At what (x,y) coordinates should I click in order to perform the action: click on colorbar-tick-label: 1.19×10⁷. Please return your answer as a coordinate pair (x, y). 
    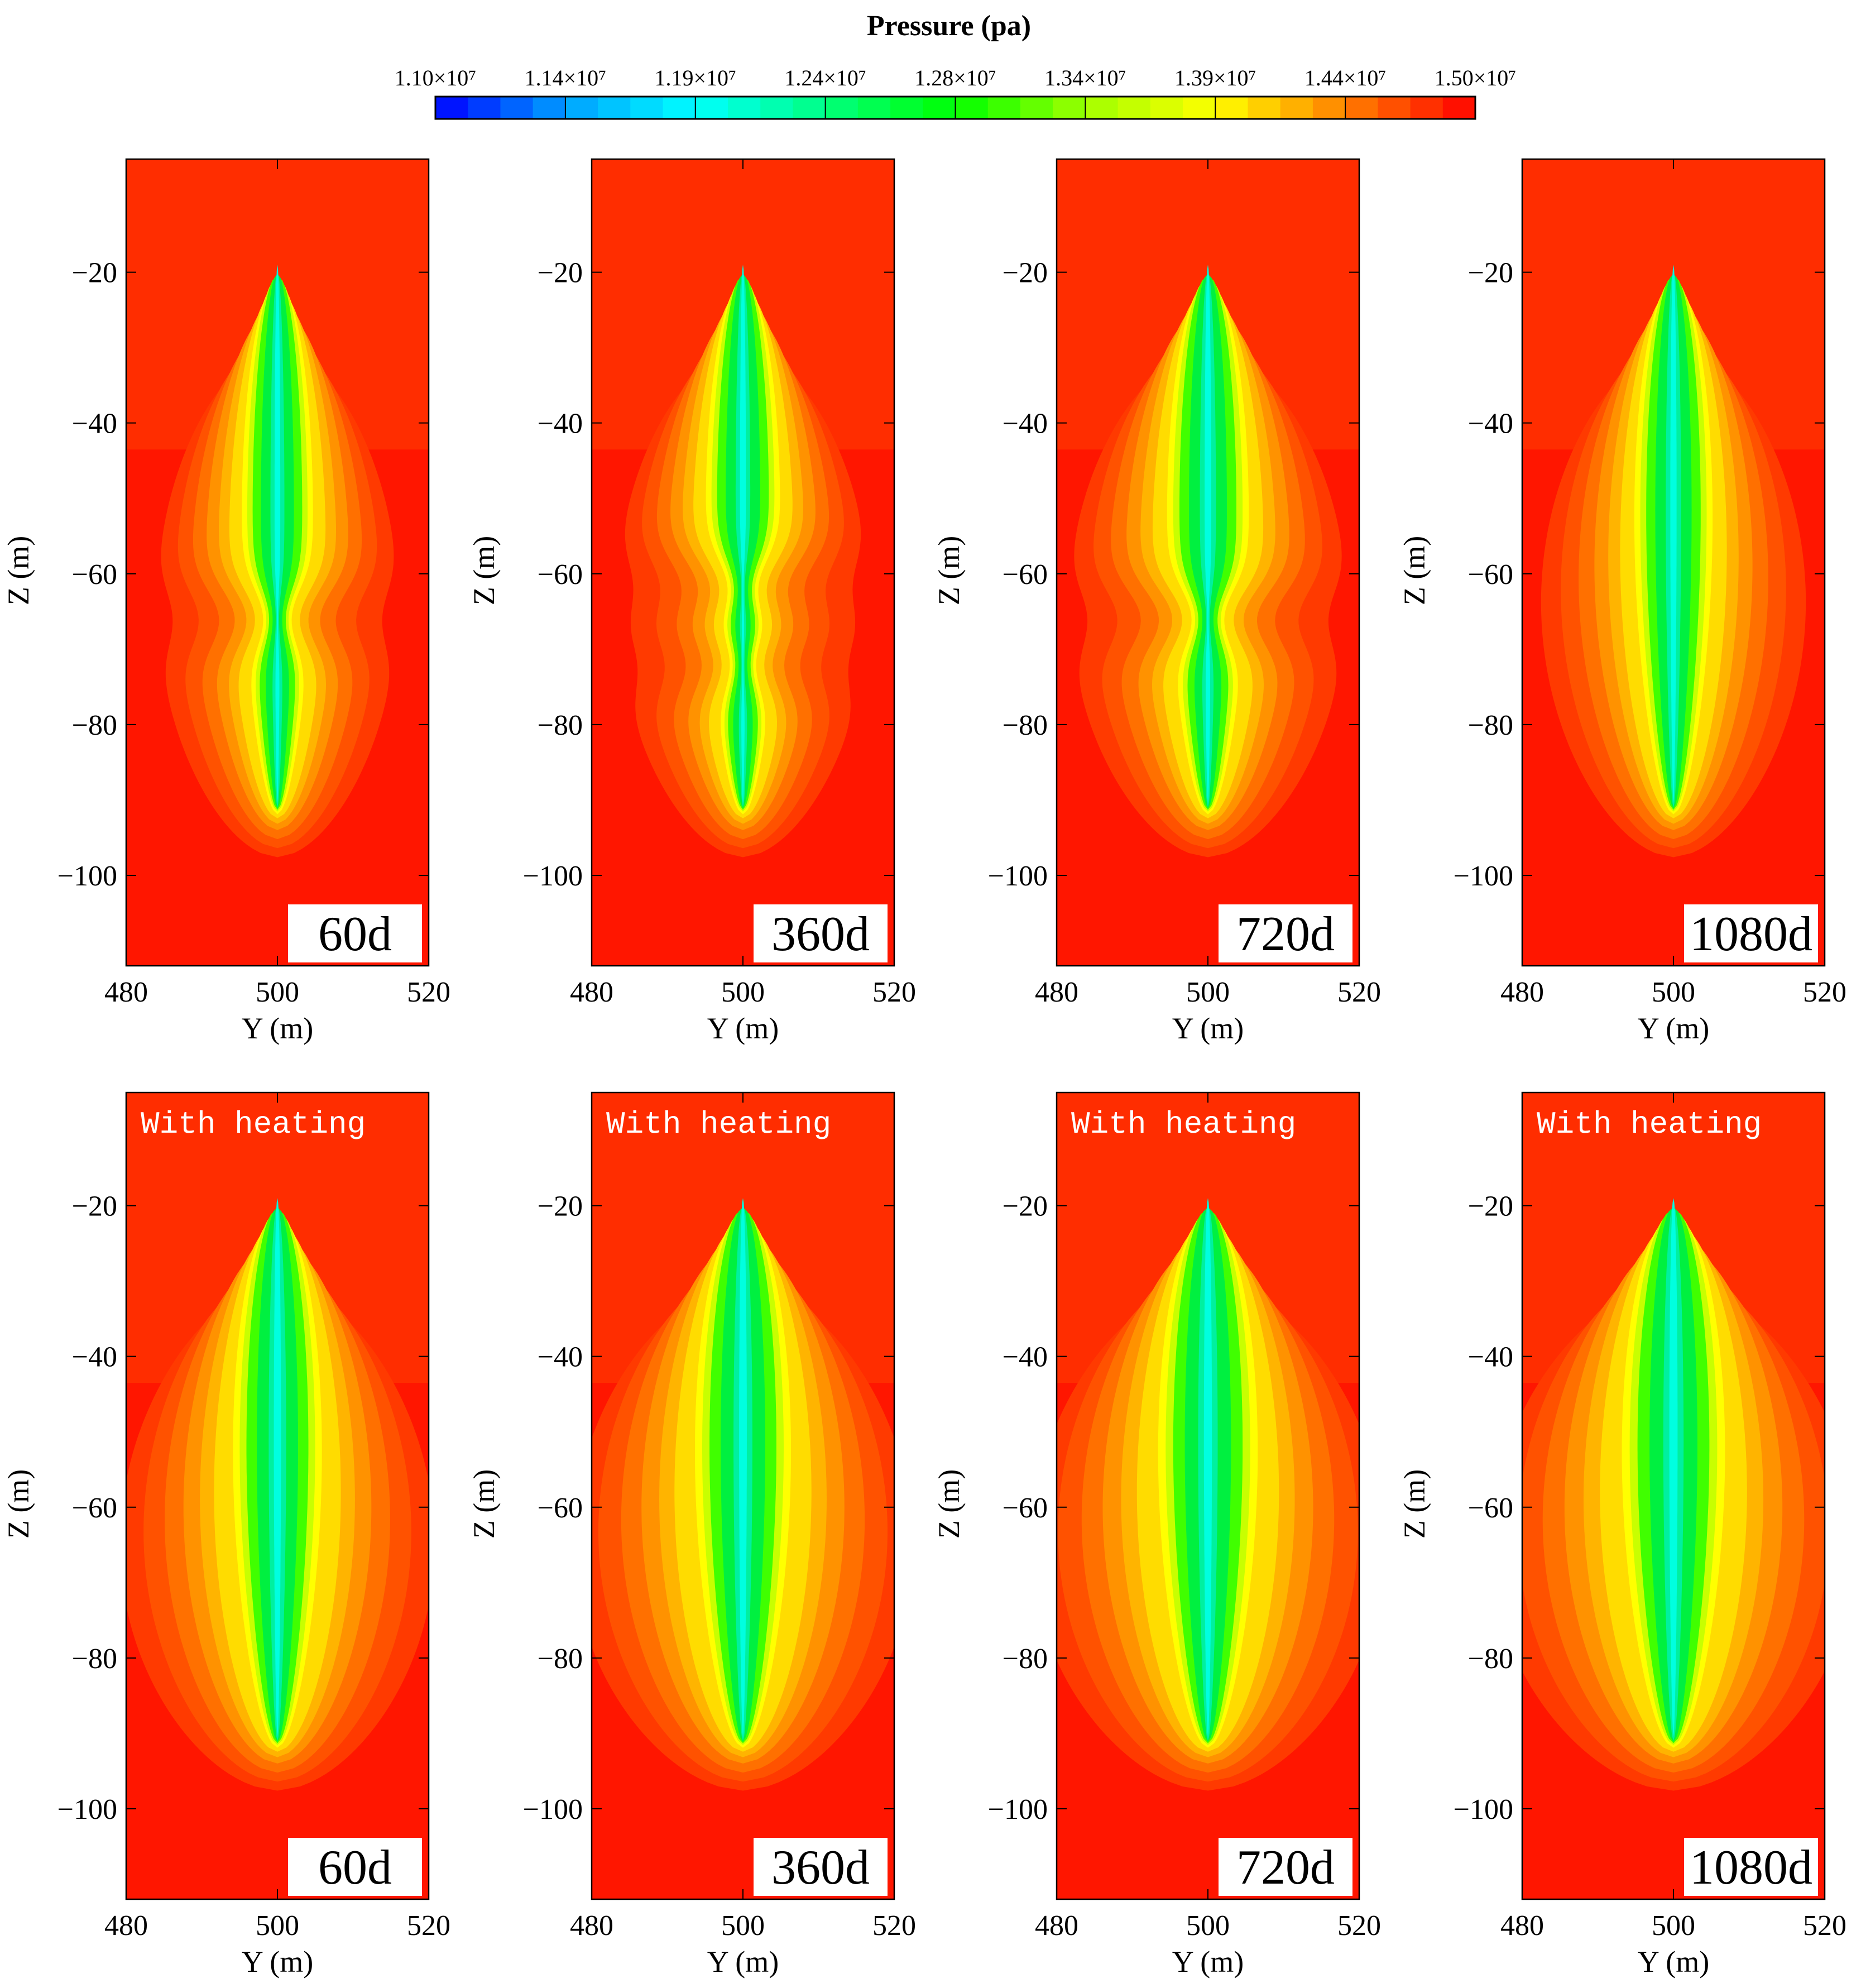
    Looking at the image, I should click on (695, 77).